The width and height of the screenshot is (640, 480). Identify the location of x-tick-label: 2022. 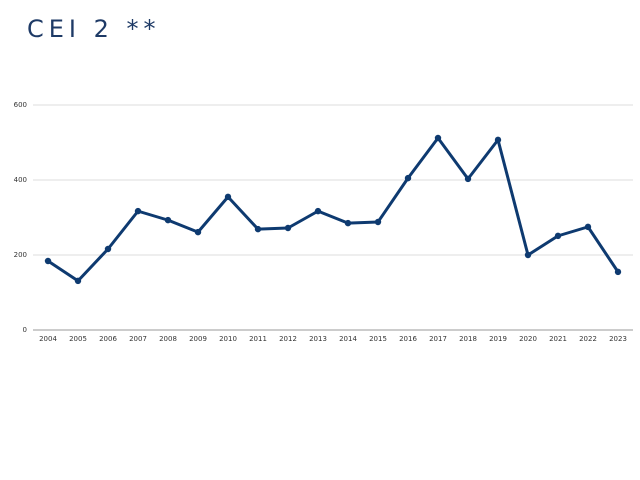
(588, 339).